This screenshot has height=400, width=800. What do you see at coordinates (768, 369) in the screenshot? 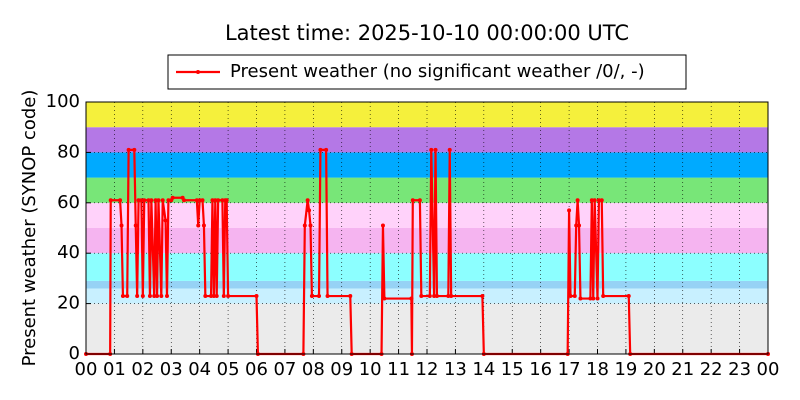
I see `x-tick-label: 00` at bounding box center [768, 369].